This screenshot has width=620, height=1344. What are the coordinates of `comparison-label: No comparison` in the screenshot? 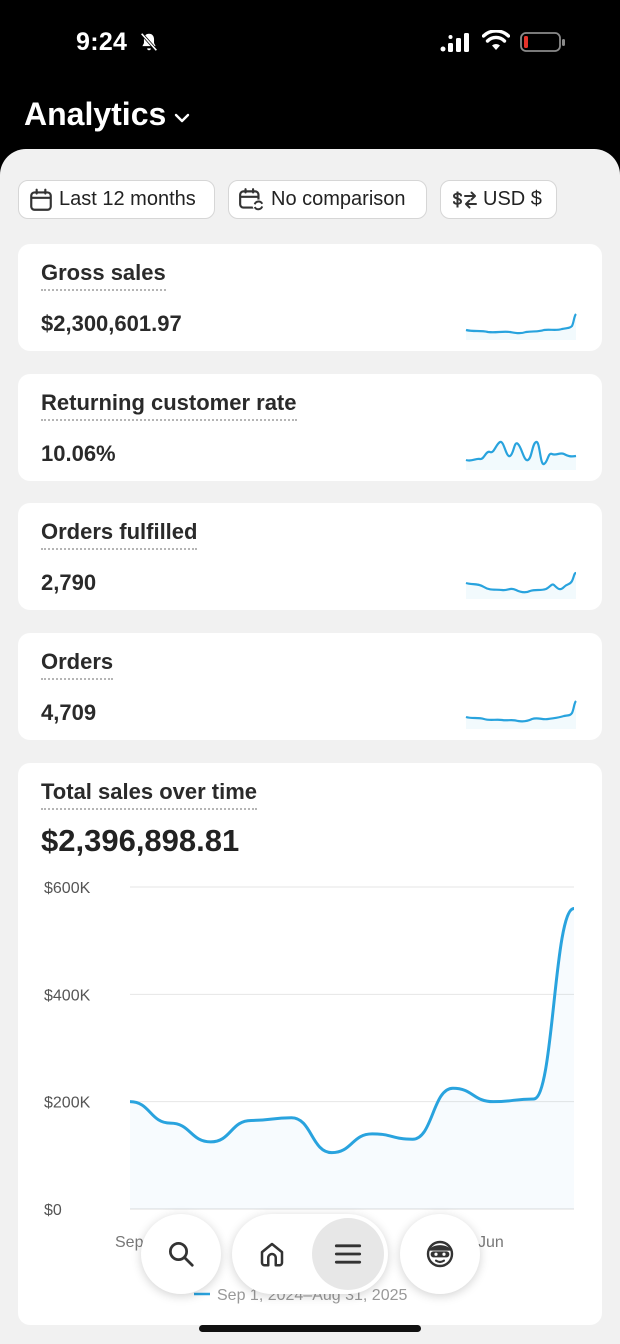 It's located at (338, 199).